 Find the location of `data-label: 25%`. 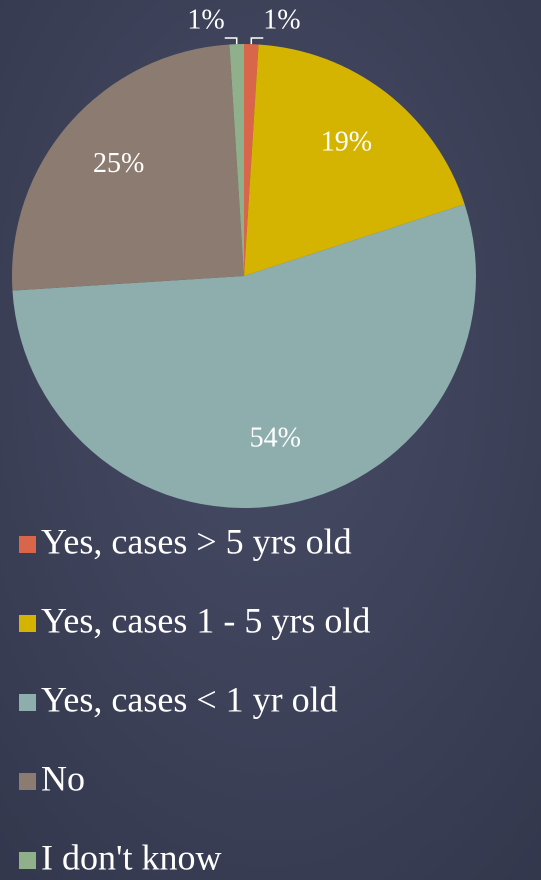

data-label: 25% is located at coordinates (118, 163).